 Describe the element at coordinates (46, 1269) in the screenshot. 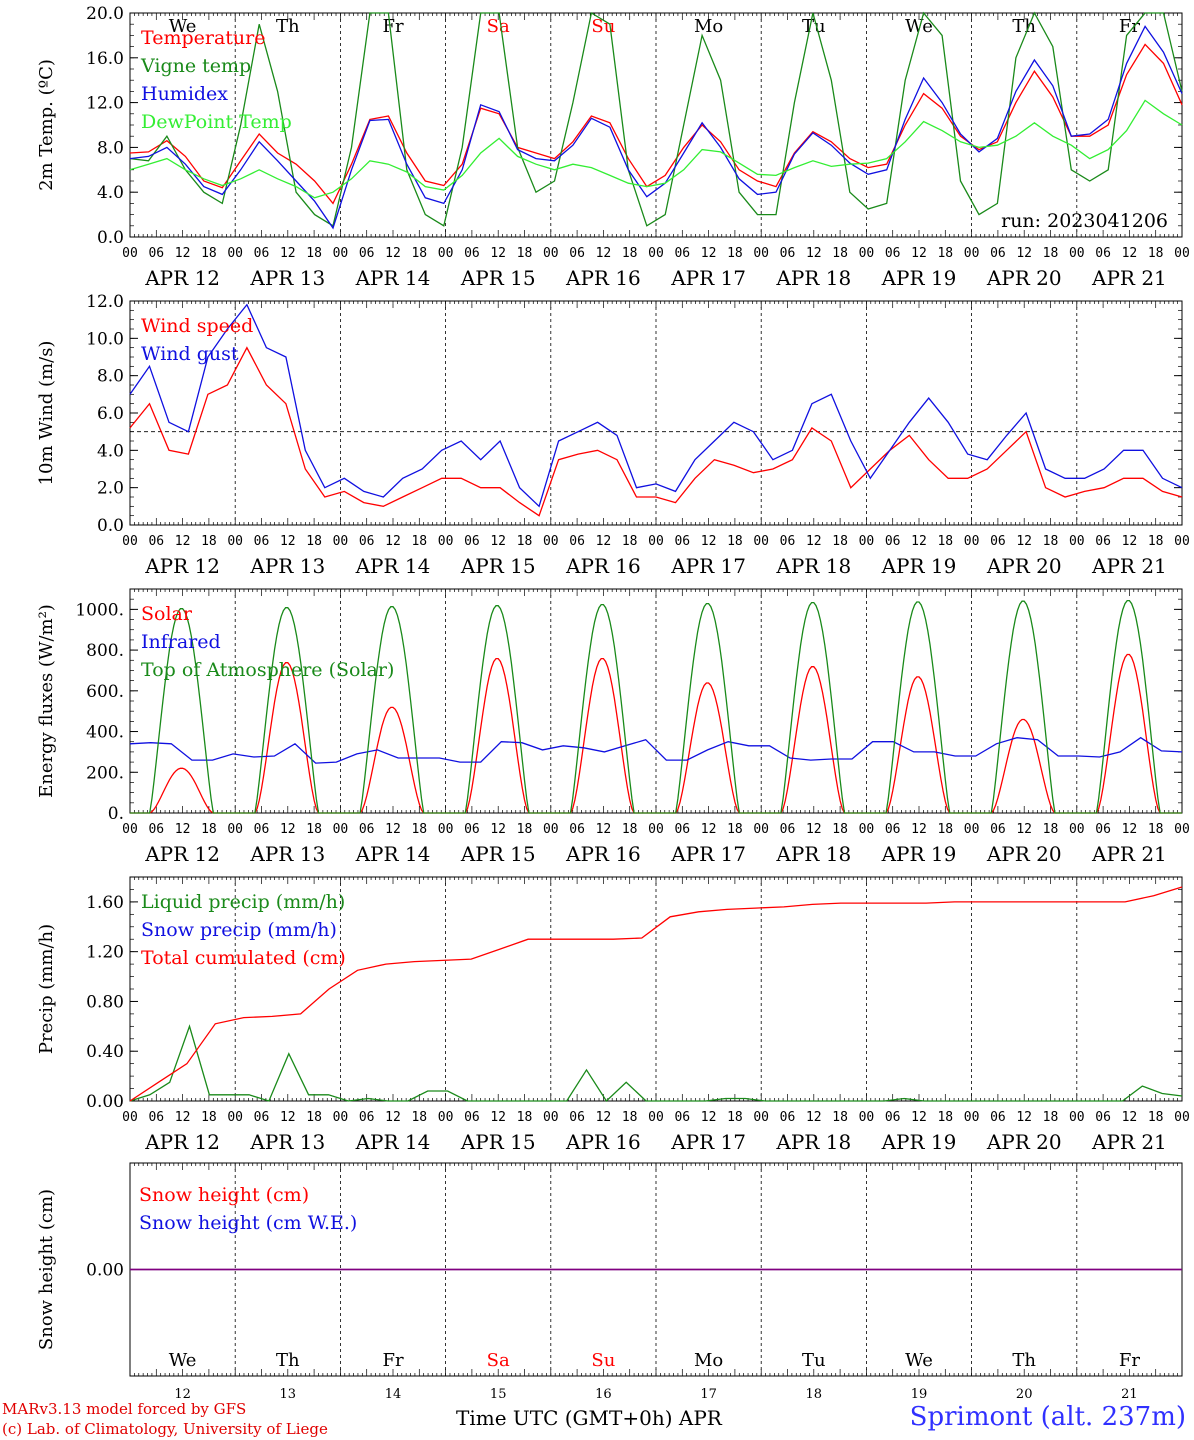

I see `y-axis-label: Snow height (cm)` at that location.